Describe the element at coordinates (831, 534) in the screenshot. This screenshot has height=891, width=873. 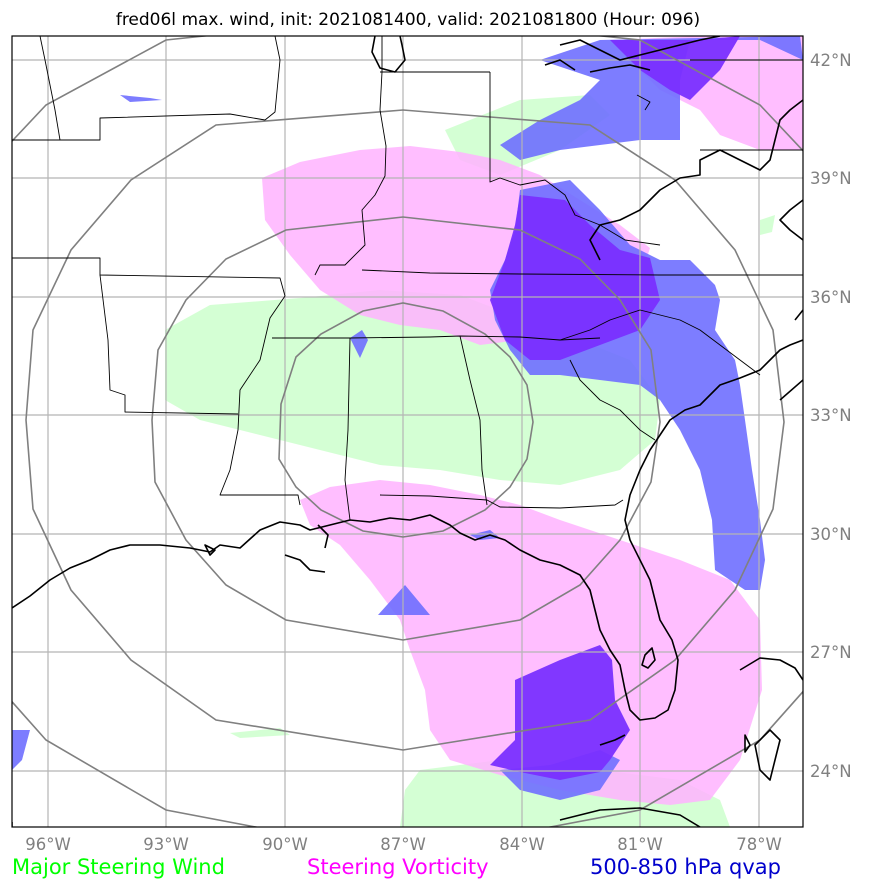
I see `lat-tick: 30°N` at that location.